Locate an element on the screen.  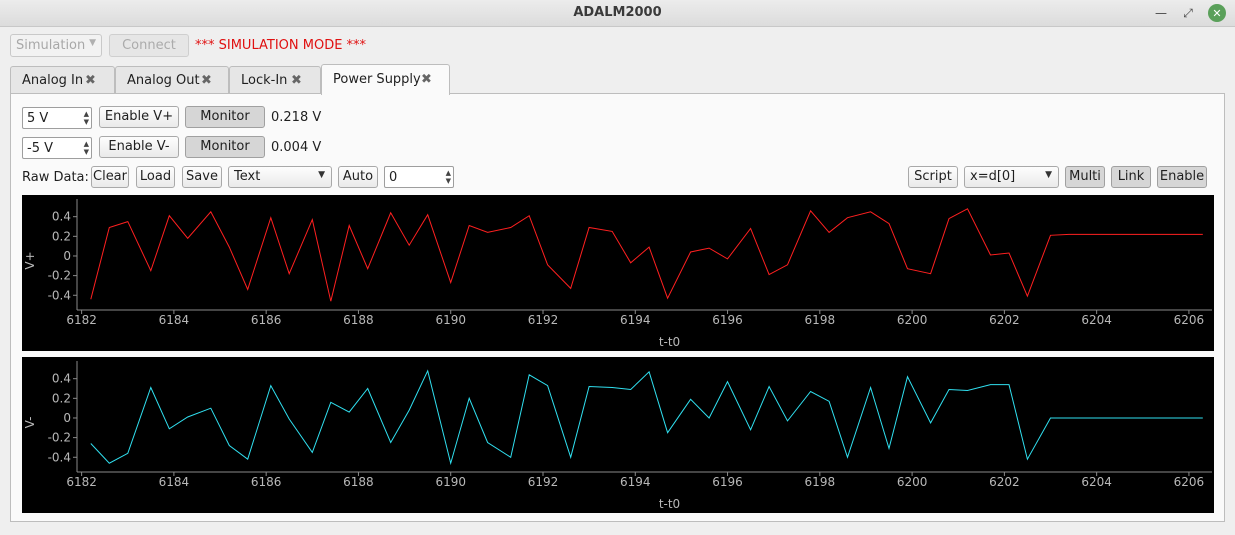
save-button: Save is located at coordinates (202, 177).